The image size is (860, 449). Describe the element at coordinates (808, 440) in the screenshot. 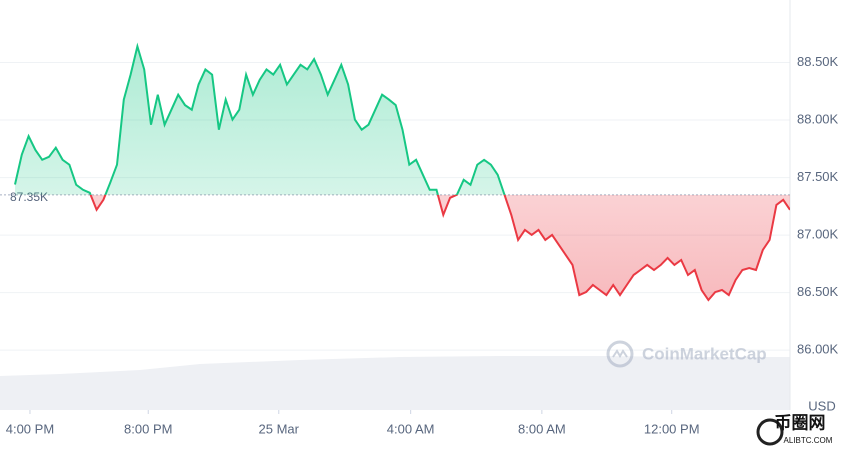

I see `badge-subtitle: ALIBTC.COM` at that location.